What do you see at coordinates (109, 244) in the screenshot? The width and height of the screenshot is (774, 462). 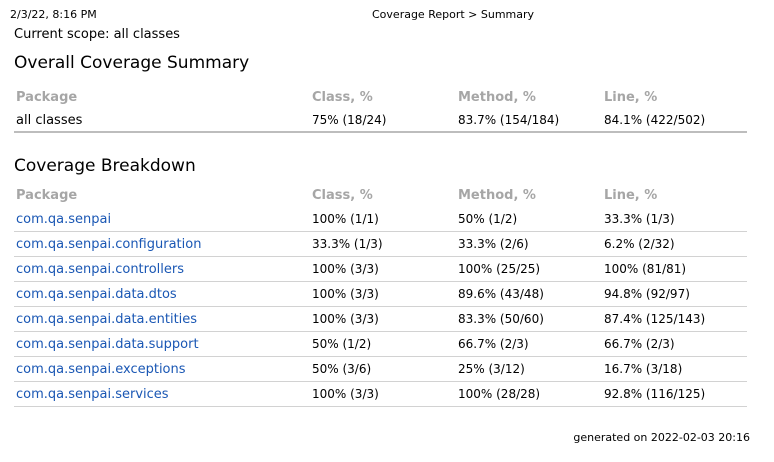 I see `package-link: com.qa.senpai.configuration` at bounding box center [109, 244].